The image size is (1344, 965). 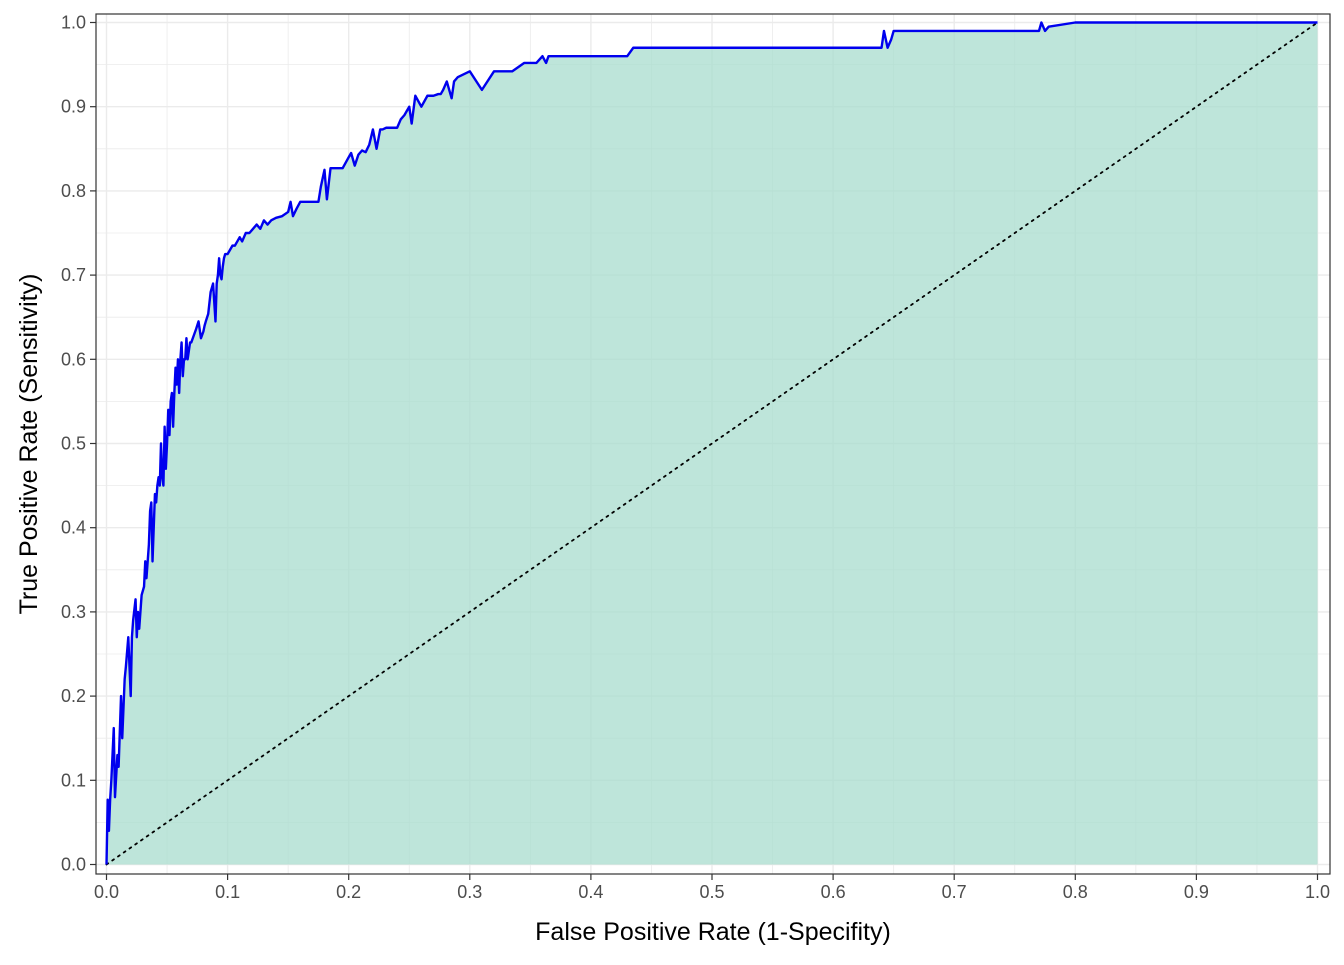 I want to click on x-tick-label: 0.7, so click(x=954, y=892).